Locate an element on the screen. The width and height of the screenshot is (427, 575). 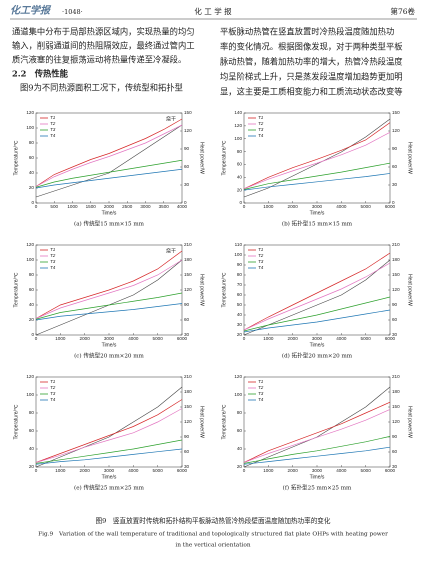
annotation: 烧干 is located at coordinates (171, 118).